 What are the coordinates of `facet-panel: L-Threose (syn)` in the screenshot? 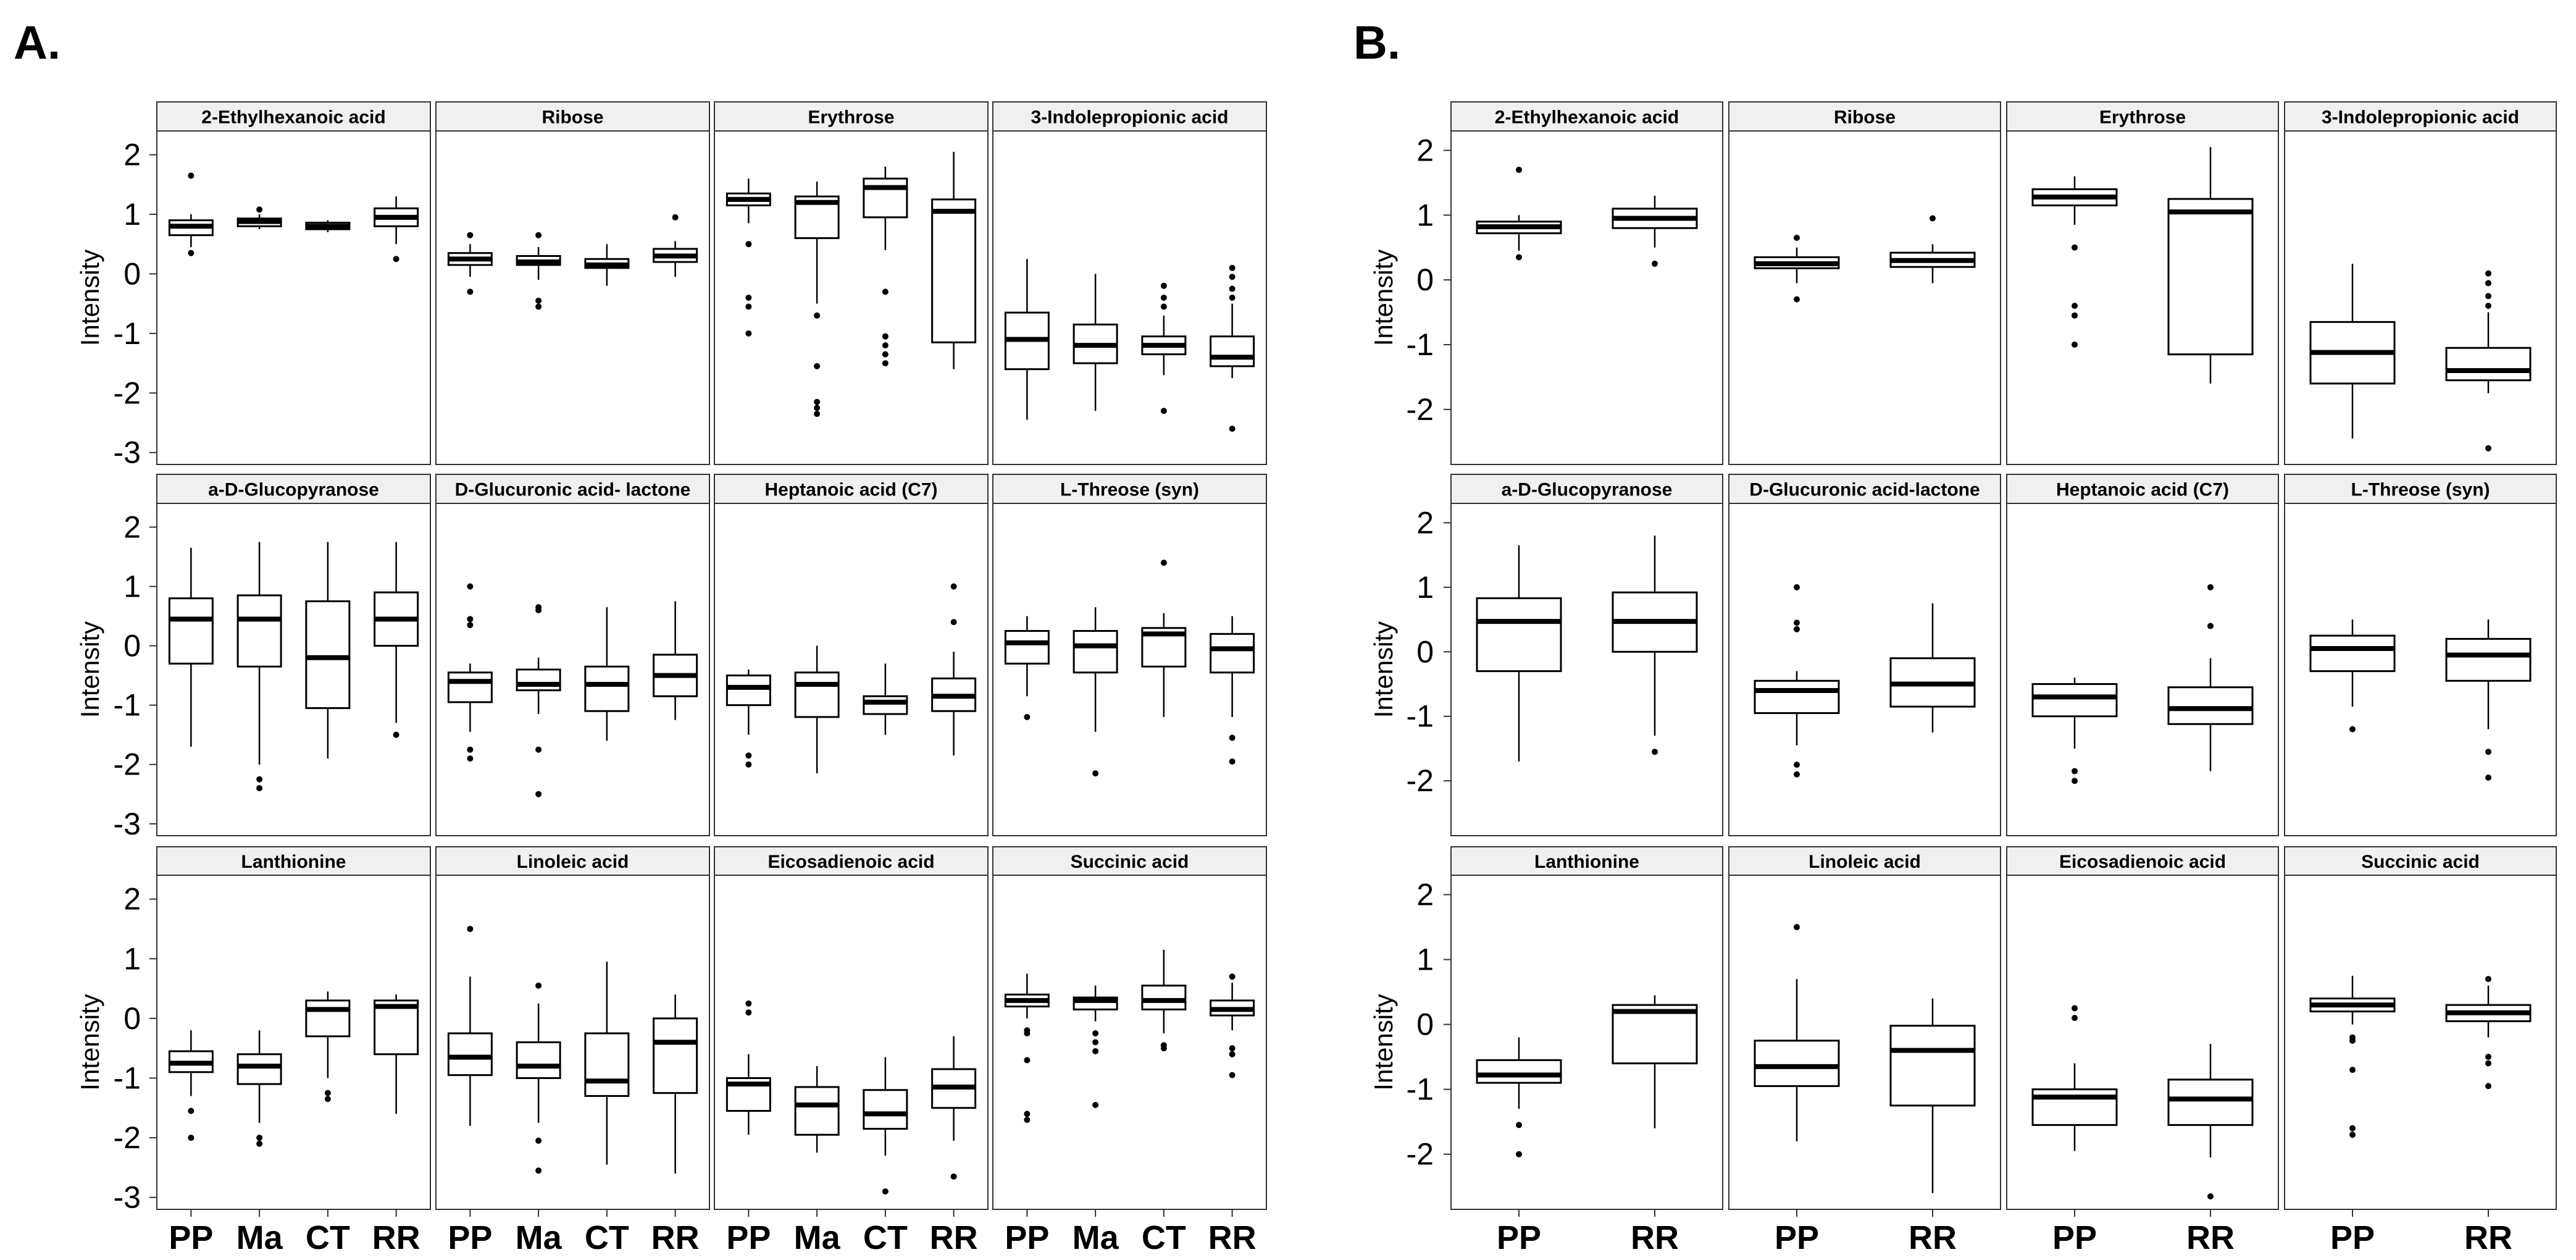 It's located at (1129, 655).